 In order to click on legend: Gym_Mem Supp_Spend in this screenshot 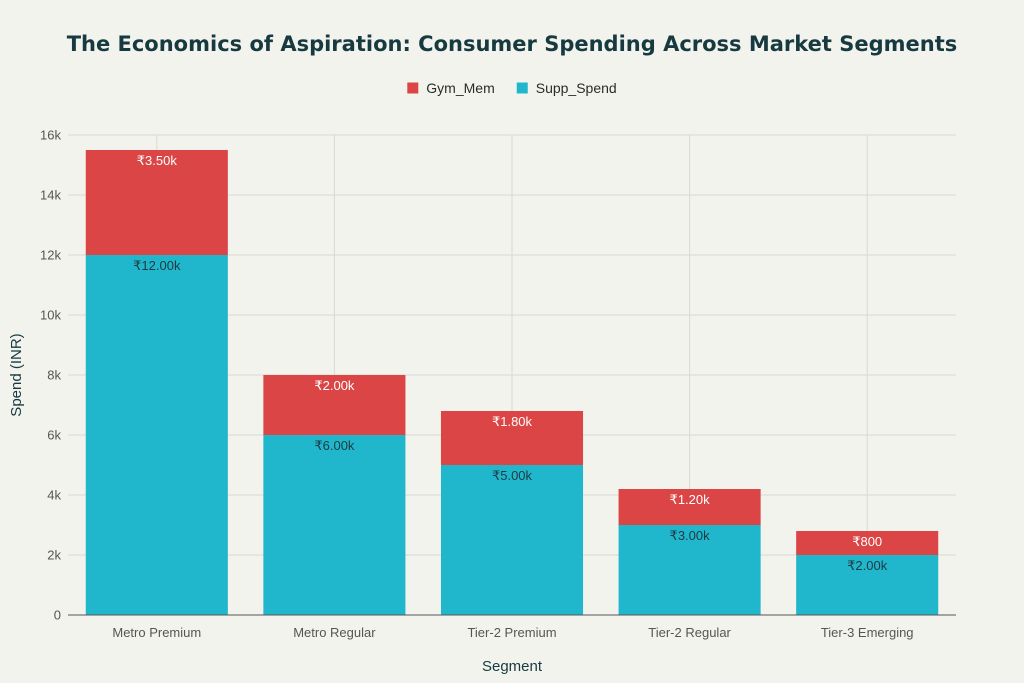, I will do `click(512, 88)`.